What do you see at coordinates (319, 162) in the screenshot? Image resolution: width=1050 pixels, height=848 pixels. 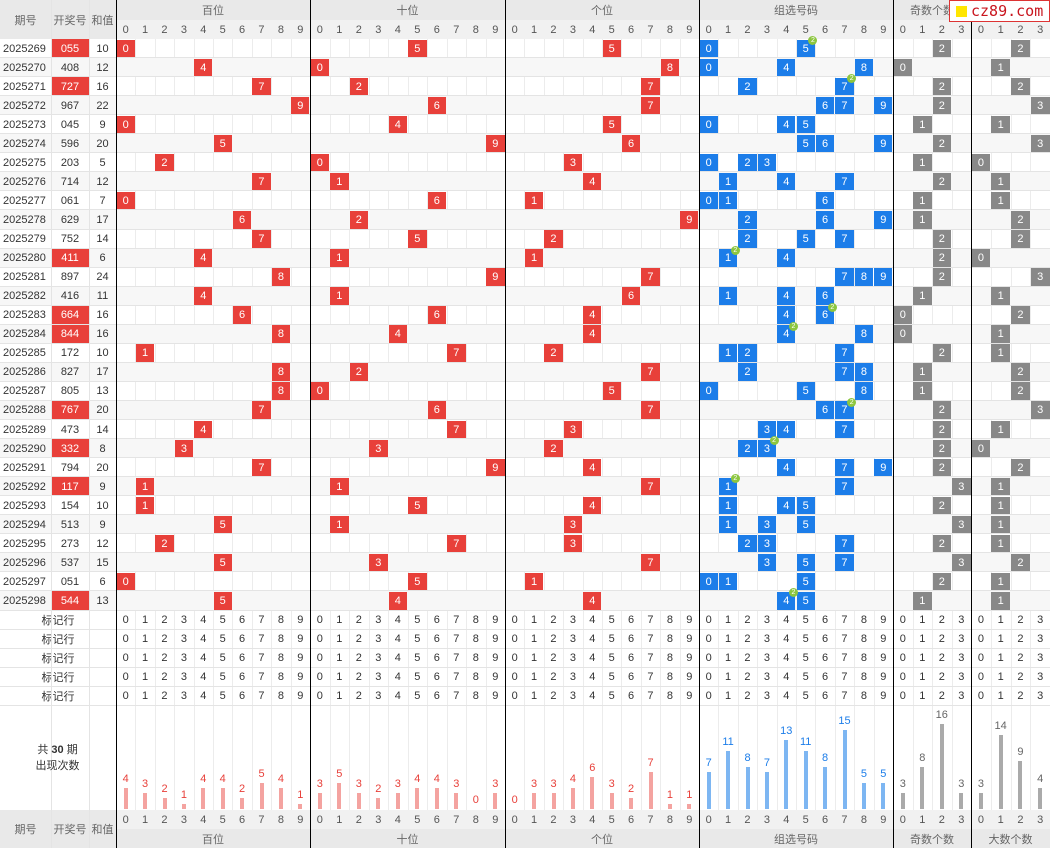 I see `position-mark: 0` at bounding box center [319, 162].